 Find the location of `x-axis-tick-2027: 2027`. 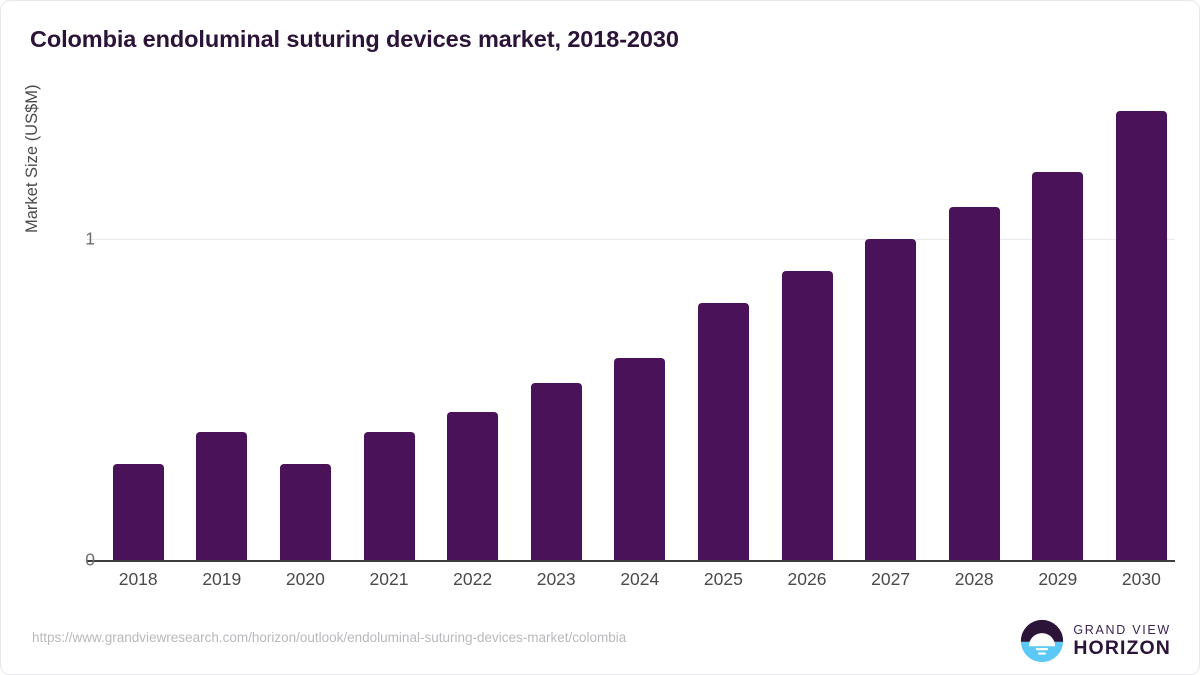

x-axis-tick-2027: 2027 is located at coordinates (891, 579).